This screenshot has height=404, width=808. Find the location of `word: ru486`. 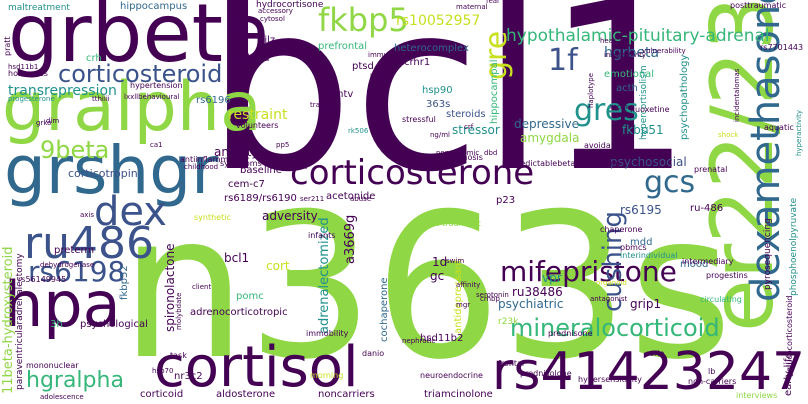

word: ru486 is located at coordinates (89, 243).